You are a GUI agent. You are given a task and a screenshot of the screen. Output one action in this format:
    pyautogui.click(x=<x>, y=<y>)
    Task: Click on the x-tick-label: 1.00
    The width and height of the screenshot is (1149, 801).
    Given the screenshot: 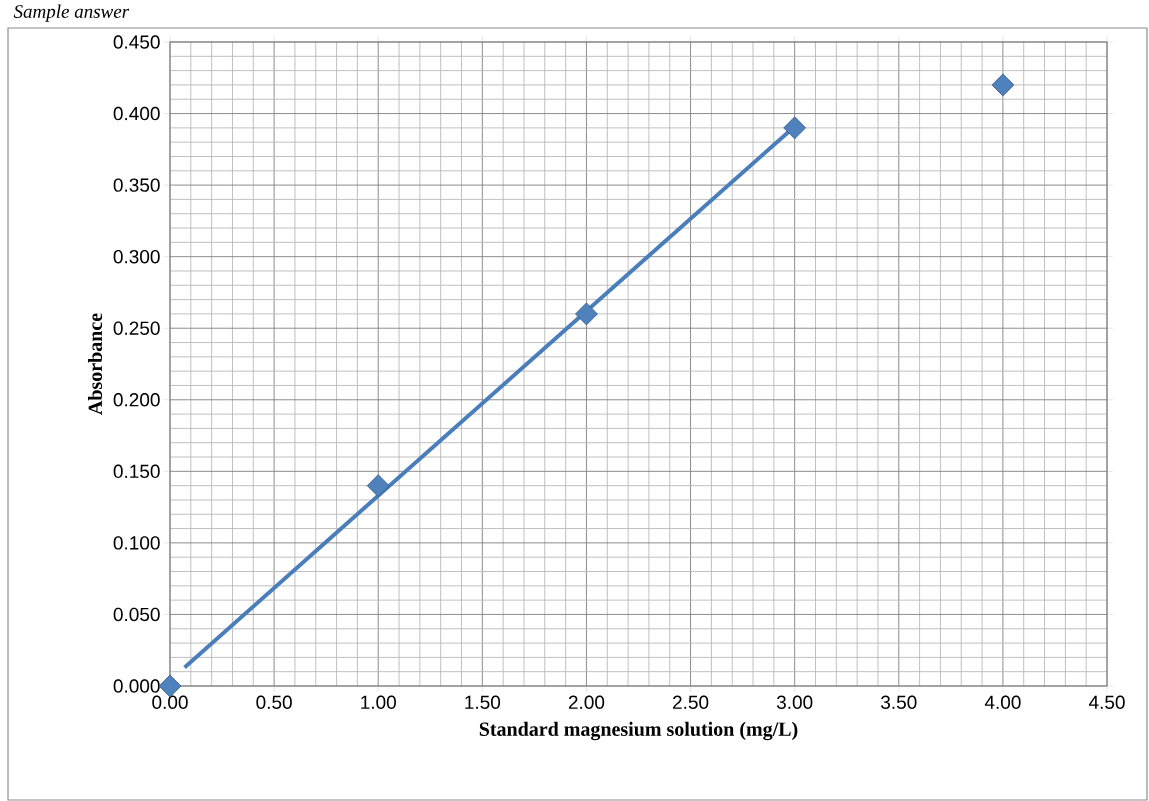 What is the action you would take?
    pyautogui.click(x=378, y=702)
    